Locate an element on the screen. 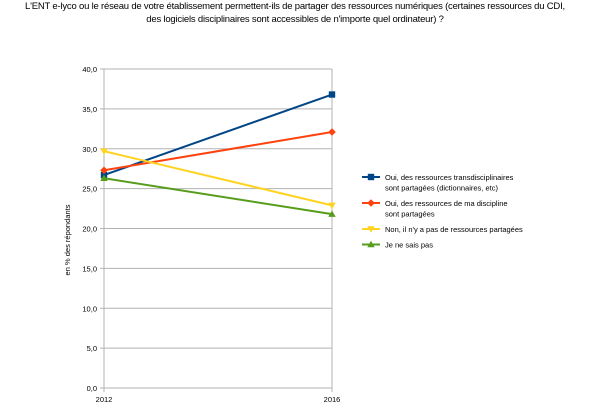 The image size is (590, 415). legend-label: Oui, des ressources de ma discipline is located at coordinates (446, 203).